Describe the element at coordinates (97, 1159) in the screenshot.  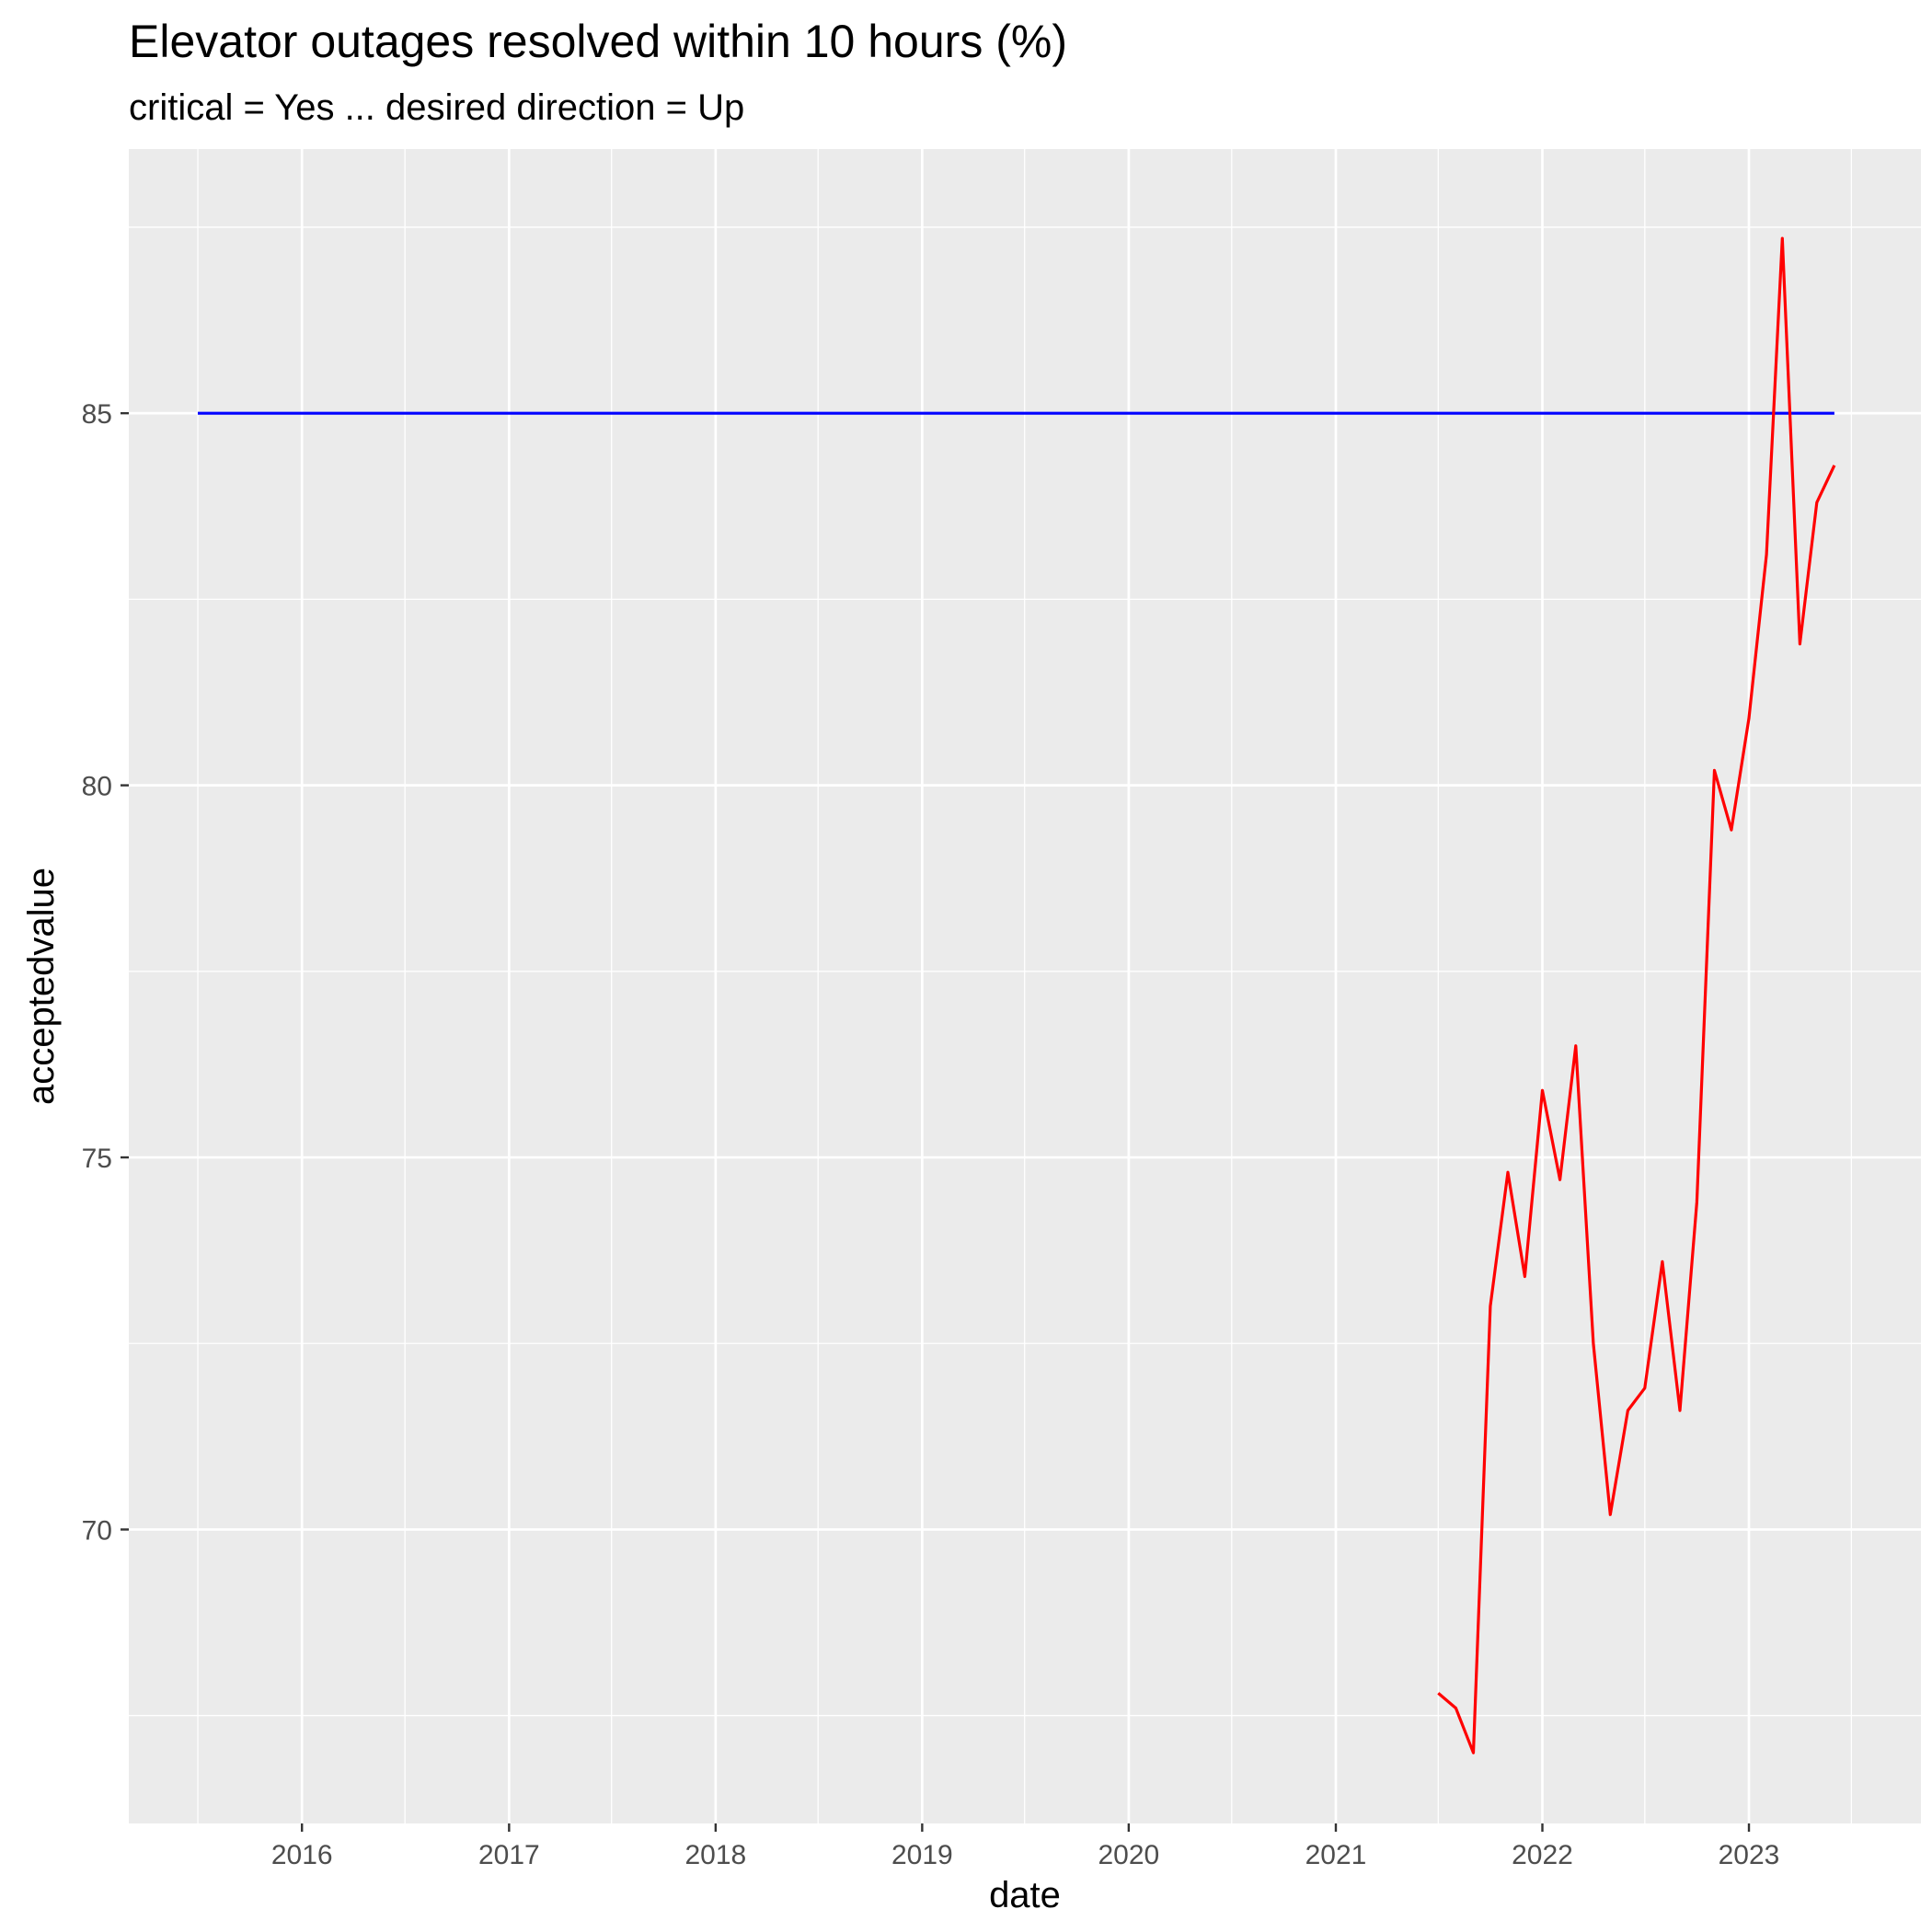
I see `y-tick-label: 75` at that location.